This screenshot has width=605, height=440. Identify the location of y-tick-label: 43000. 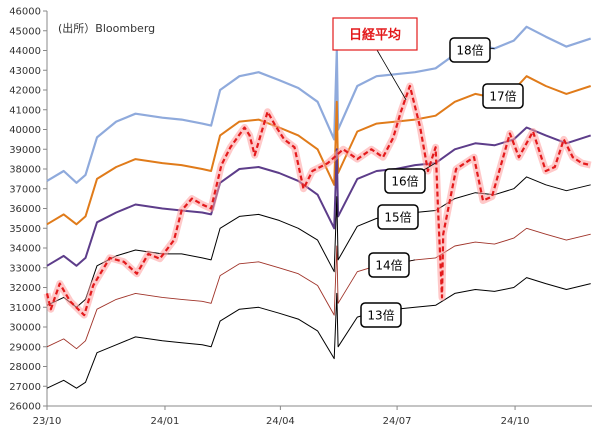
(25, 71).